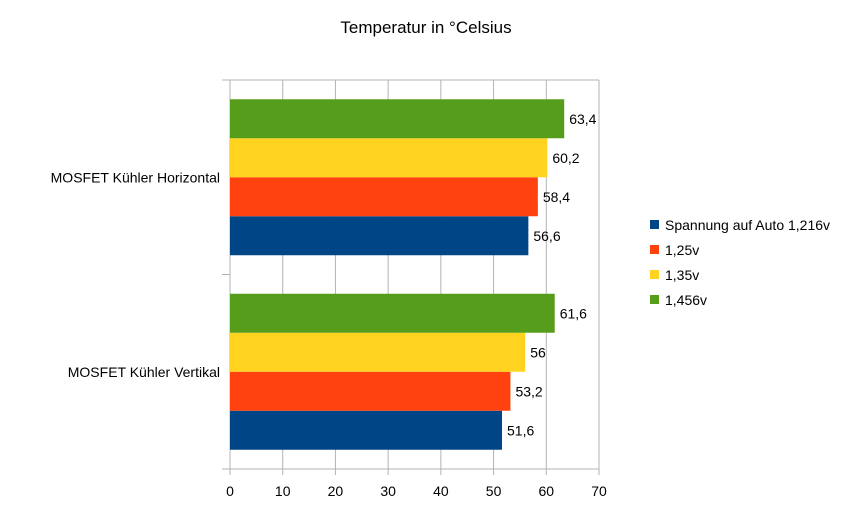 The image size is (854, 527). What do you see at coordinates (528, 391) in the screenshot?
I see `data-label: 53,2` at bounding box center [528, 391].